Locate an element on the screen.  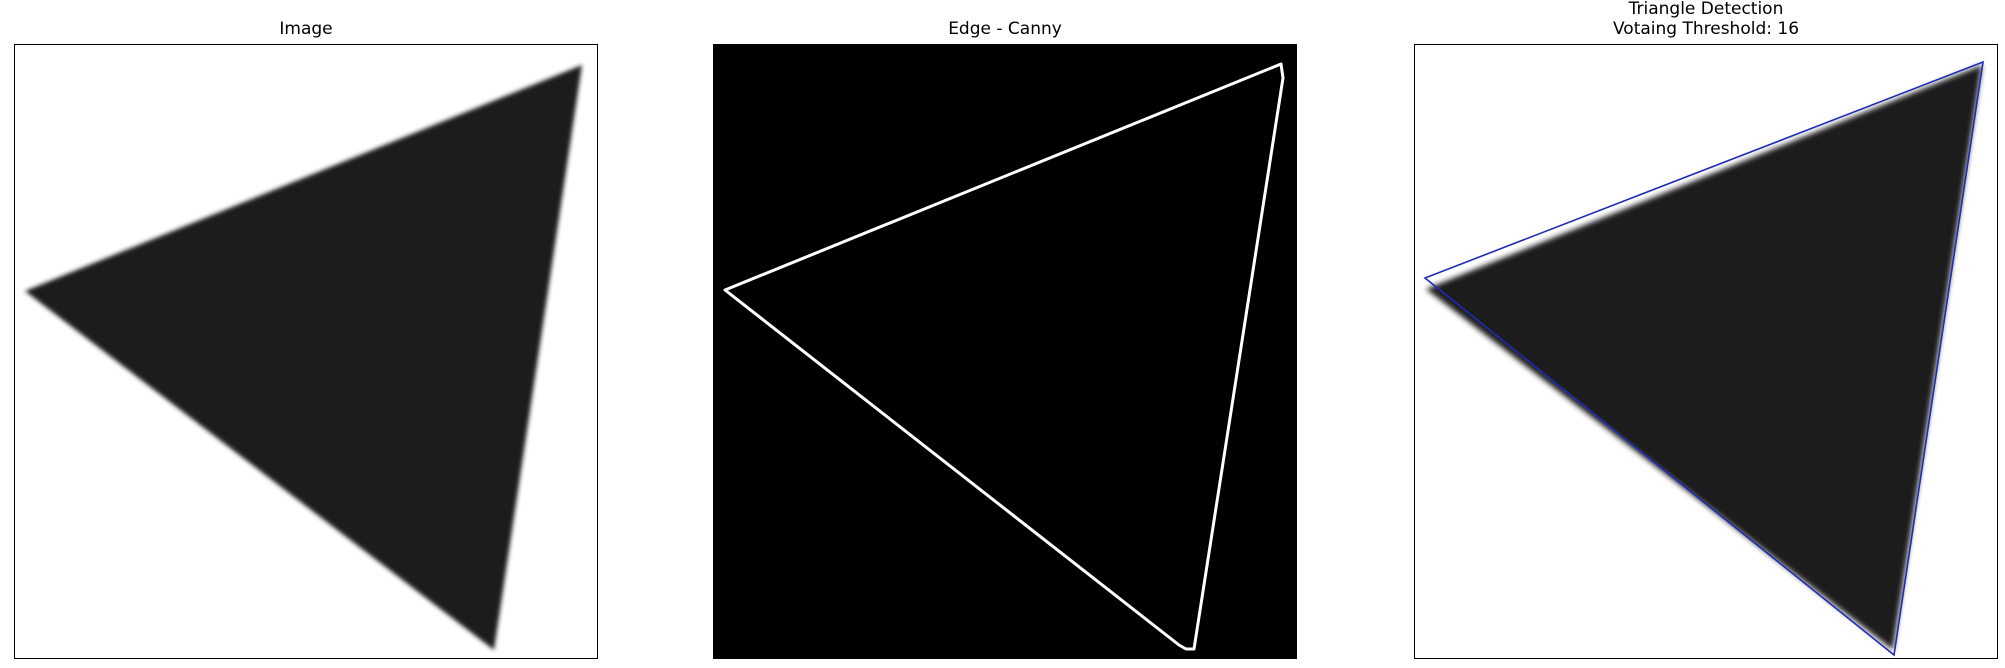
panel-title-canny: Edge - Canny is located at coordinates (1005, 29).